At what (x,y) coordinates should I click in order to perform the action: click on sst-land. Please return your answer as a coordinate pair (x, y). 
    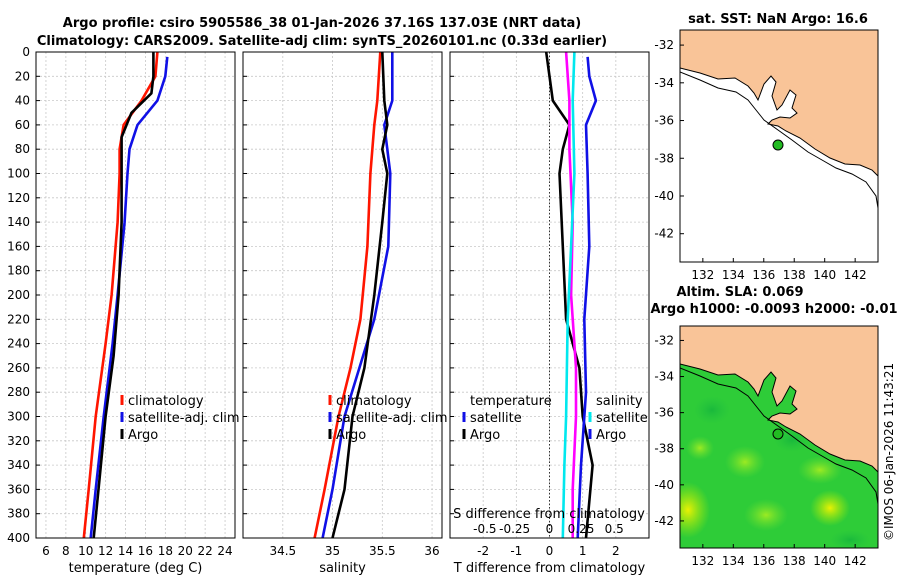
    Looking at the image, I should click on (779, 103).